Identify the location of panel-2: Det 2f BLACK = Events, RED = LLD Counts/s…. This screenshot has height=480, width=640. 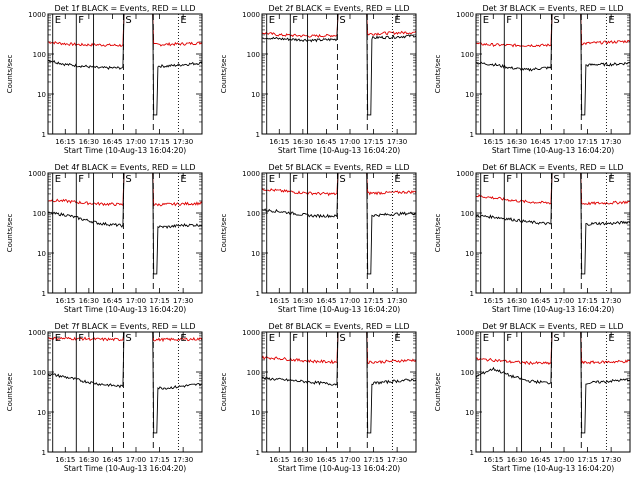
(318, 79).